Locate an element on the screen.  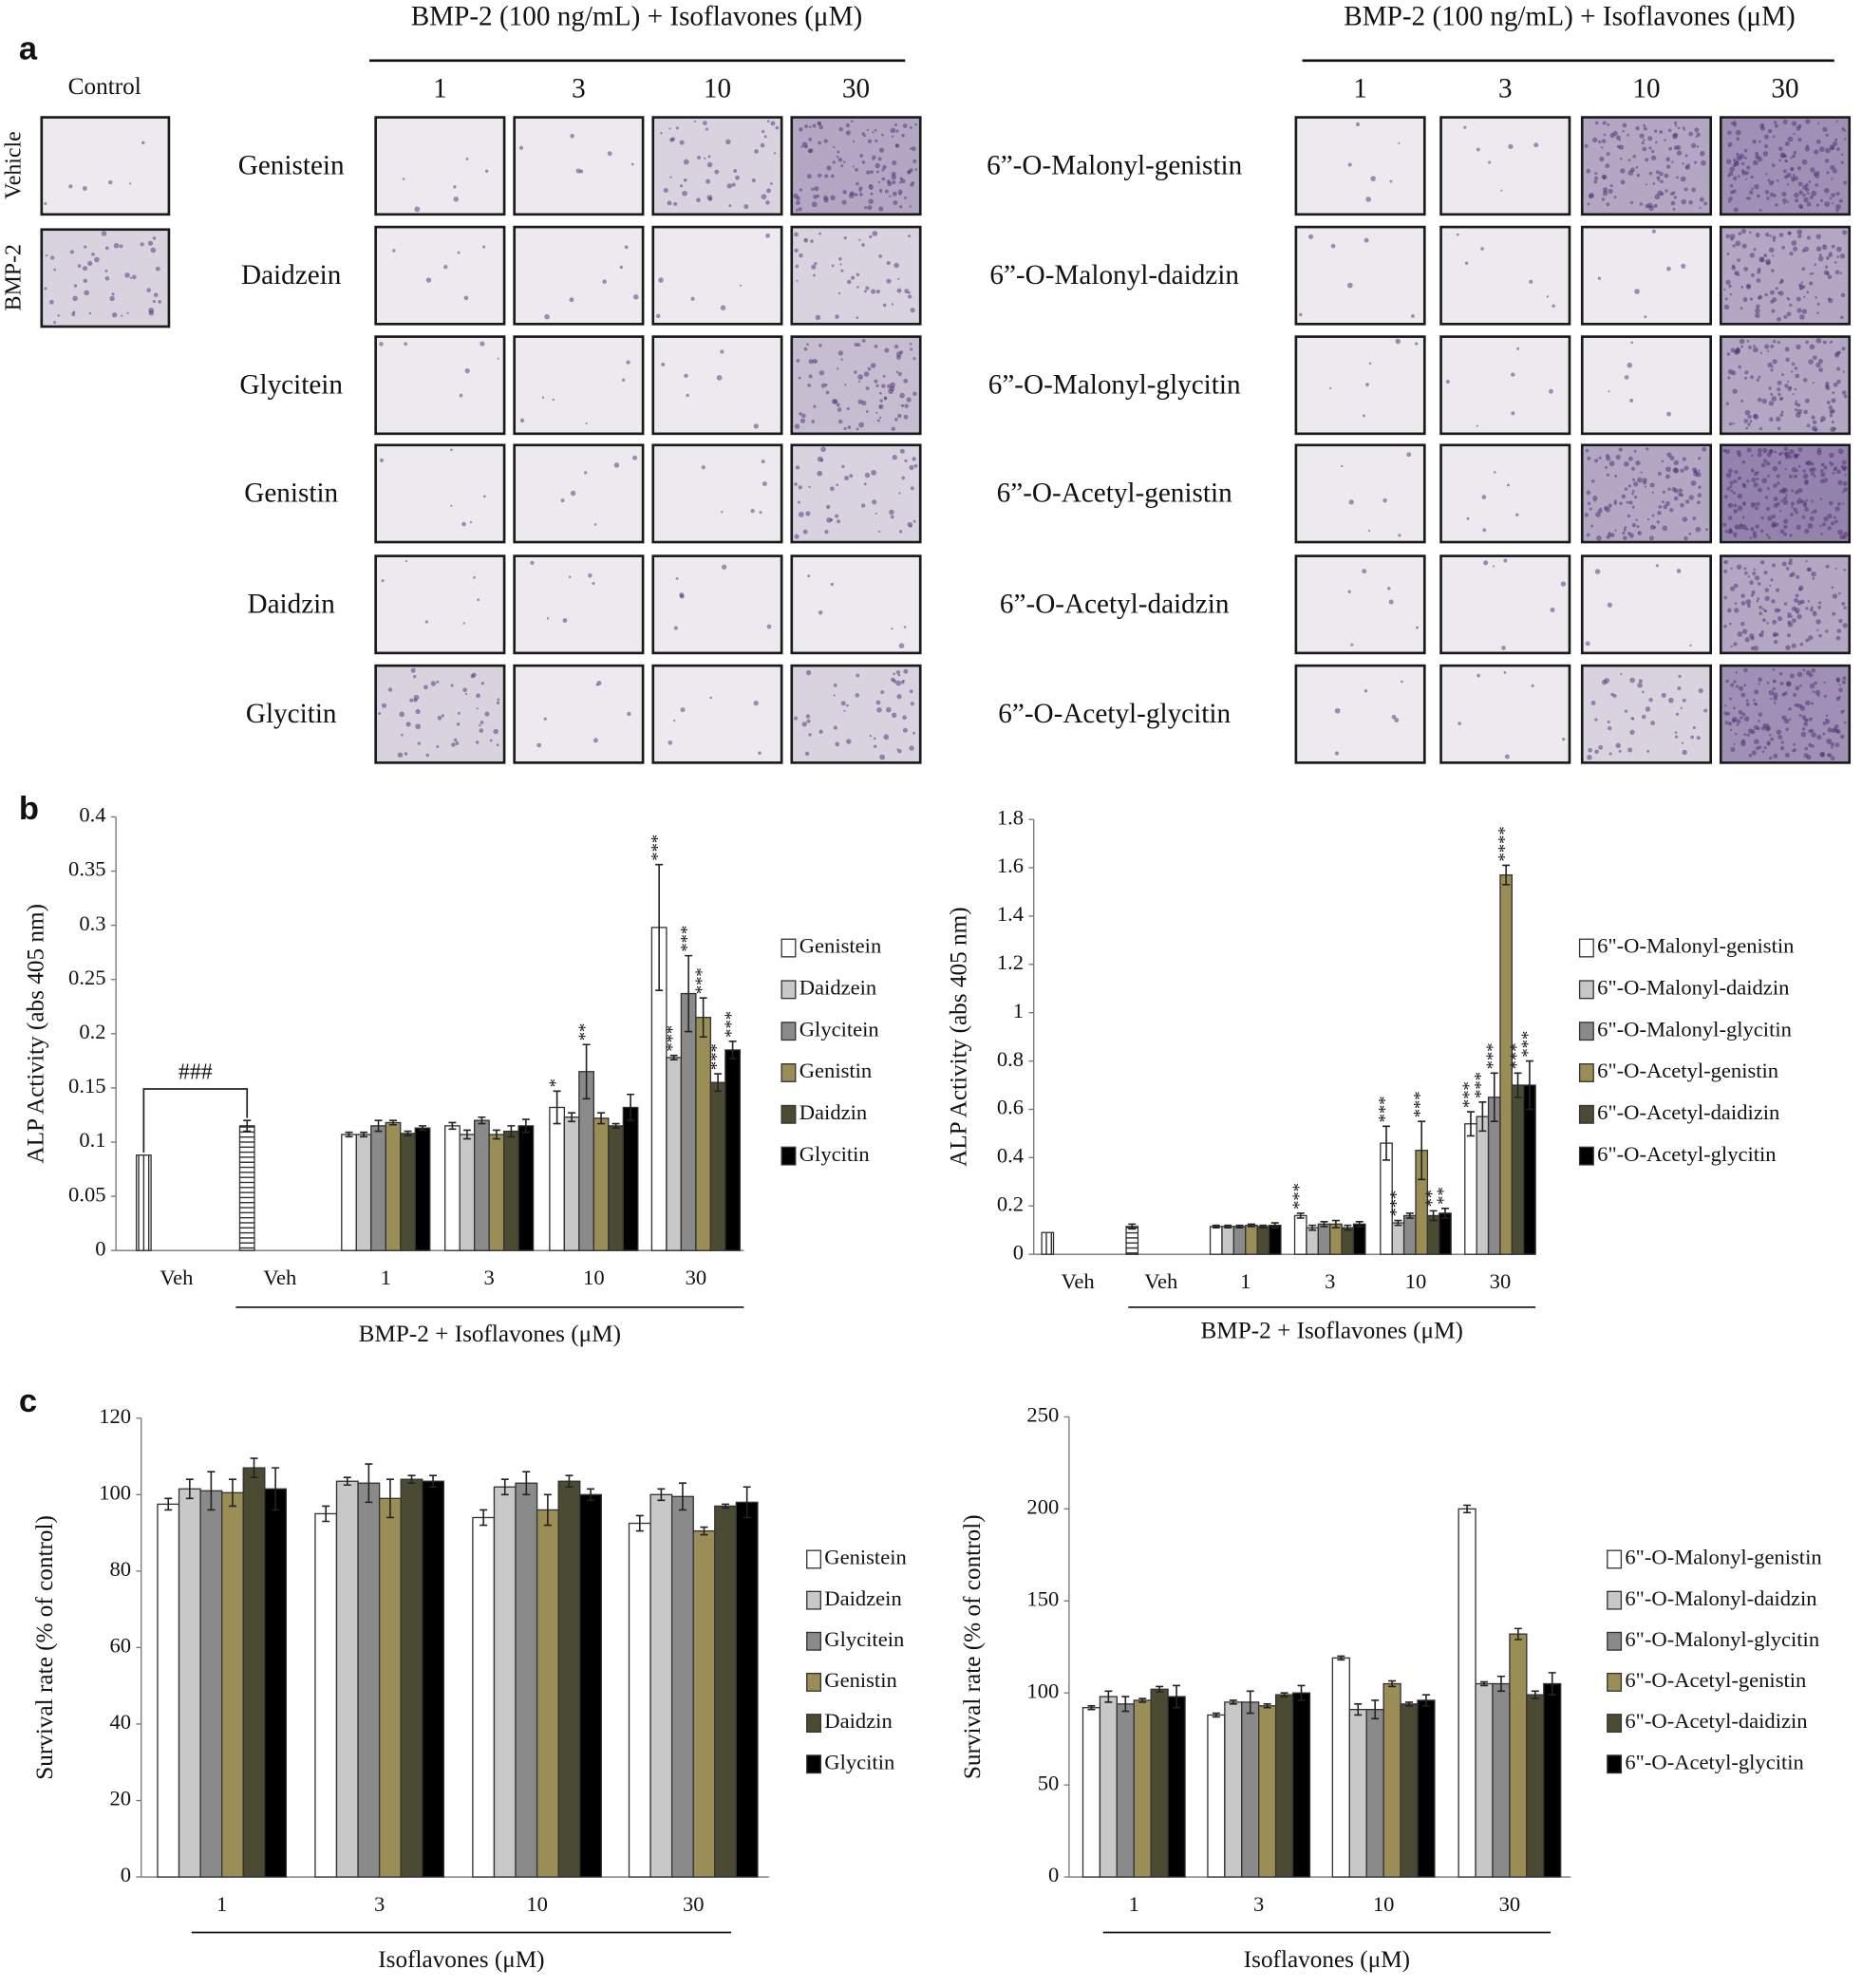
row-label: Glycitin is located at coordinates (291, 714).